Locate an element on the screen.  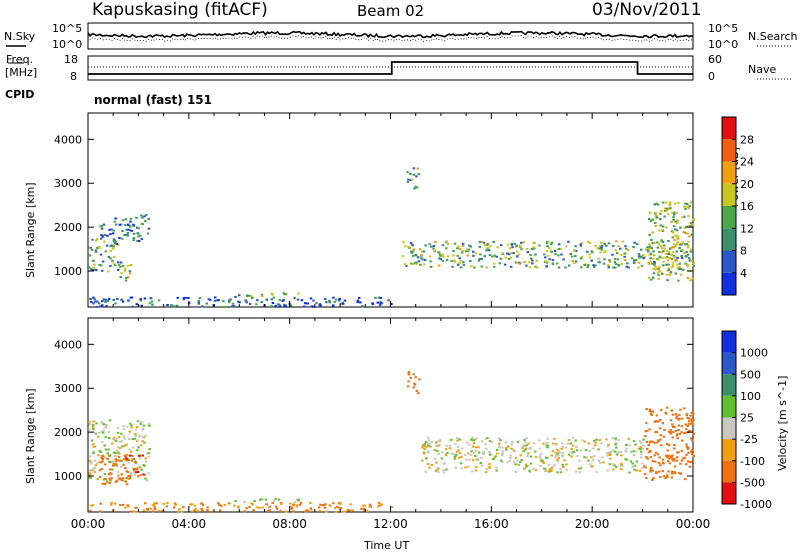
freq-panel-frame is located at coordinates (390, 68).